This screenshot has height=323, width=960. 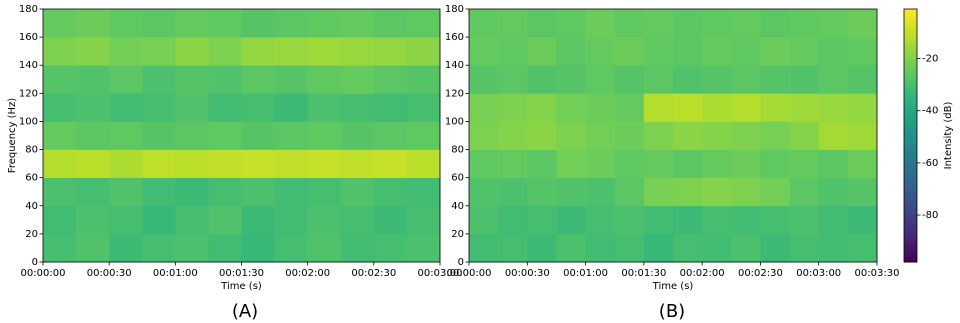 I want to click on y-tick-label: 160, so click(x=28, y=37).